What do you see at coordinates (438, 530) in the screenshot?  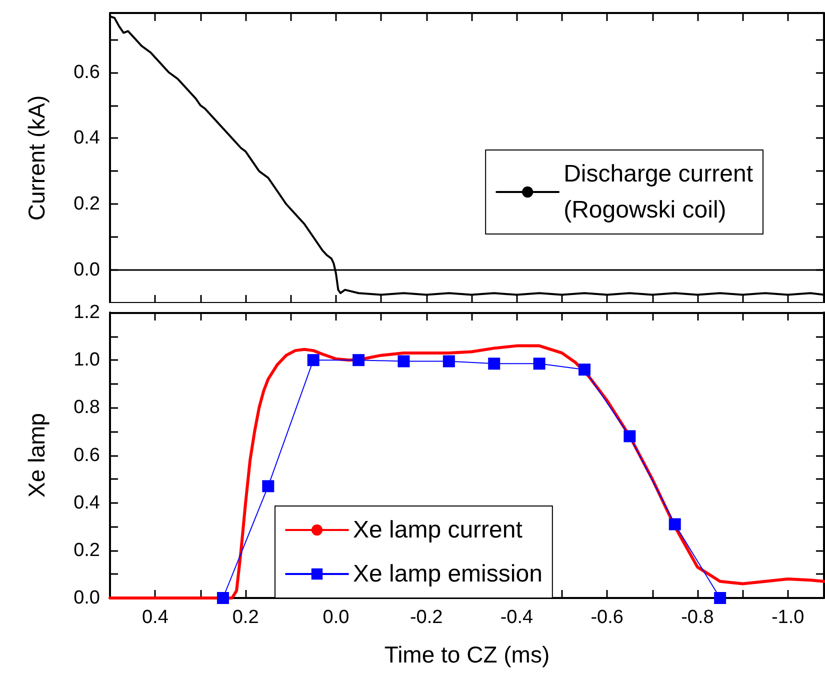 I see `legend-label: Xe lamp current` at bounding box center [438, 530].